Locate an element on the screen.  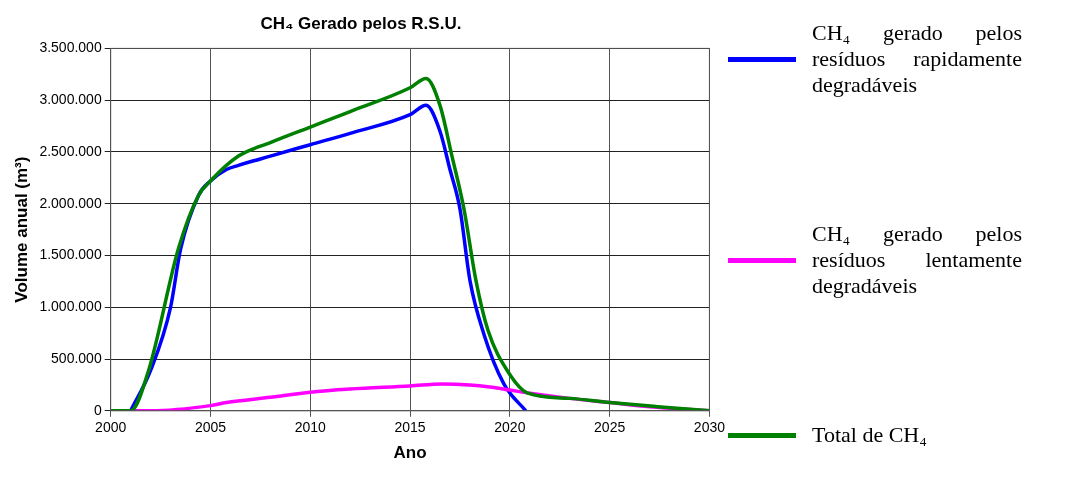
x-tick-label: 2005 is located at coordinates (210, 427).